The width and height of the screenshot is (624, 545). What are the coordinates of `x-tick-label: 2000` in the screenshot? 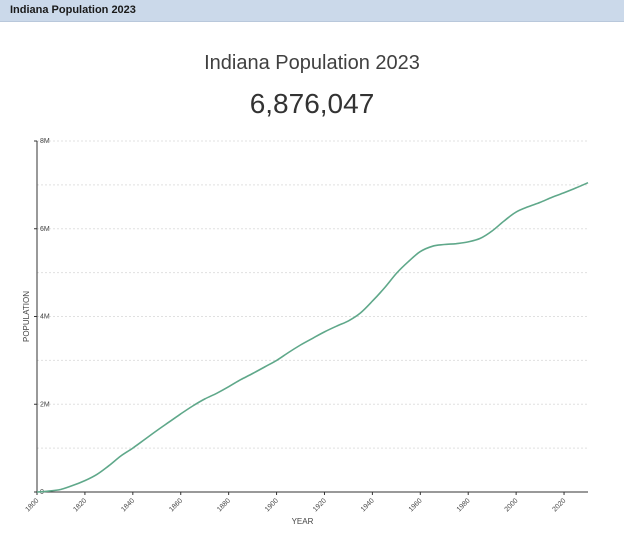 It's located at (512, 505).